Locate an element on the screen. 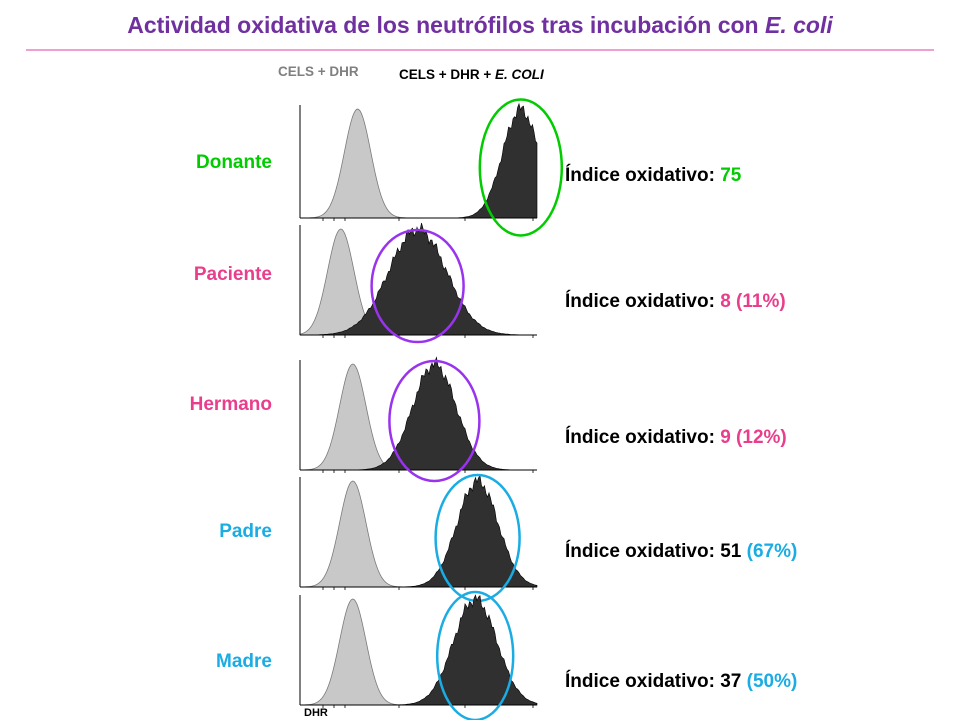 The width and height of the screenshot is (960, 720). oxidative-index: Índice oxidativo: 37 (50%) is located at coordinates (681, 682).